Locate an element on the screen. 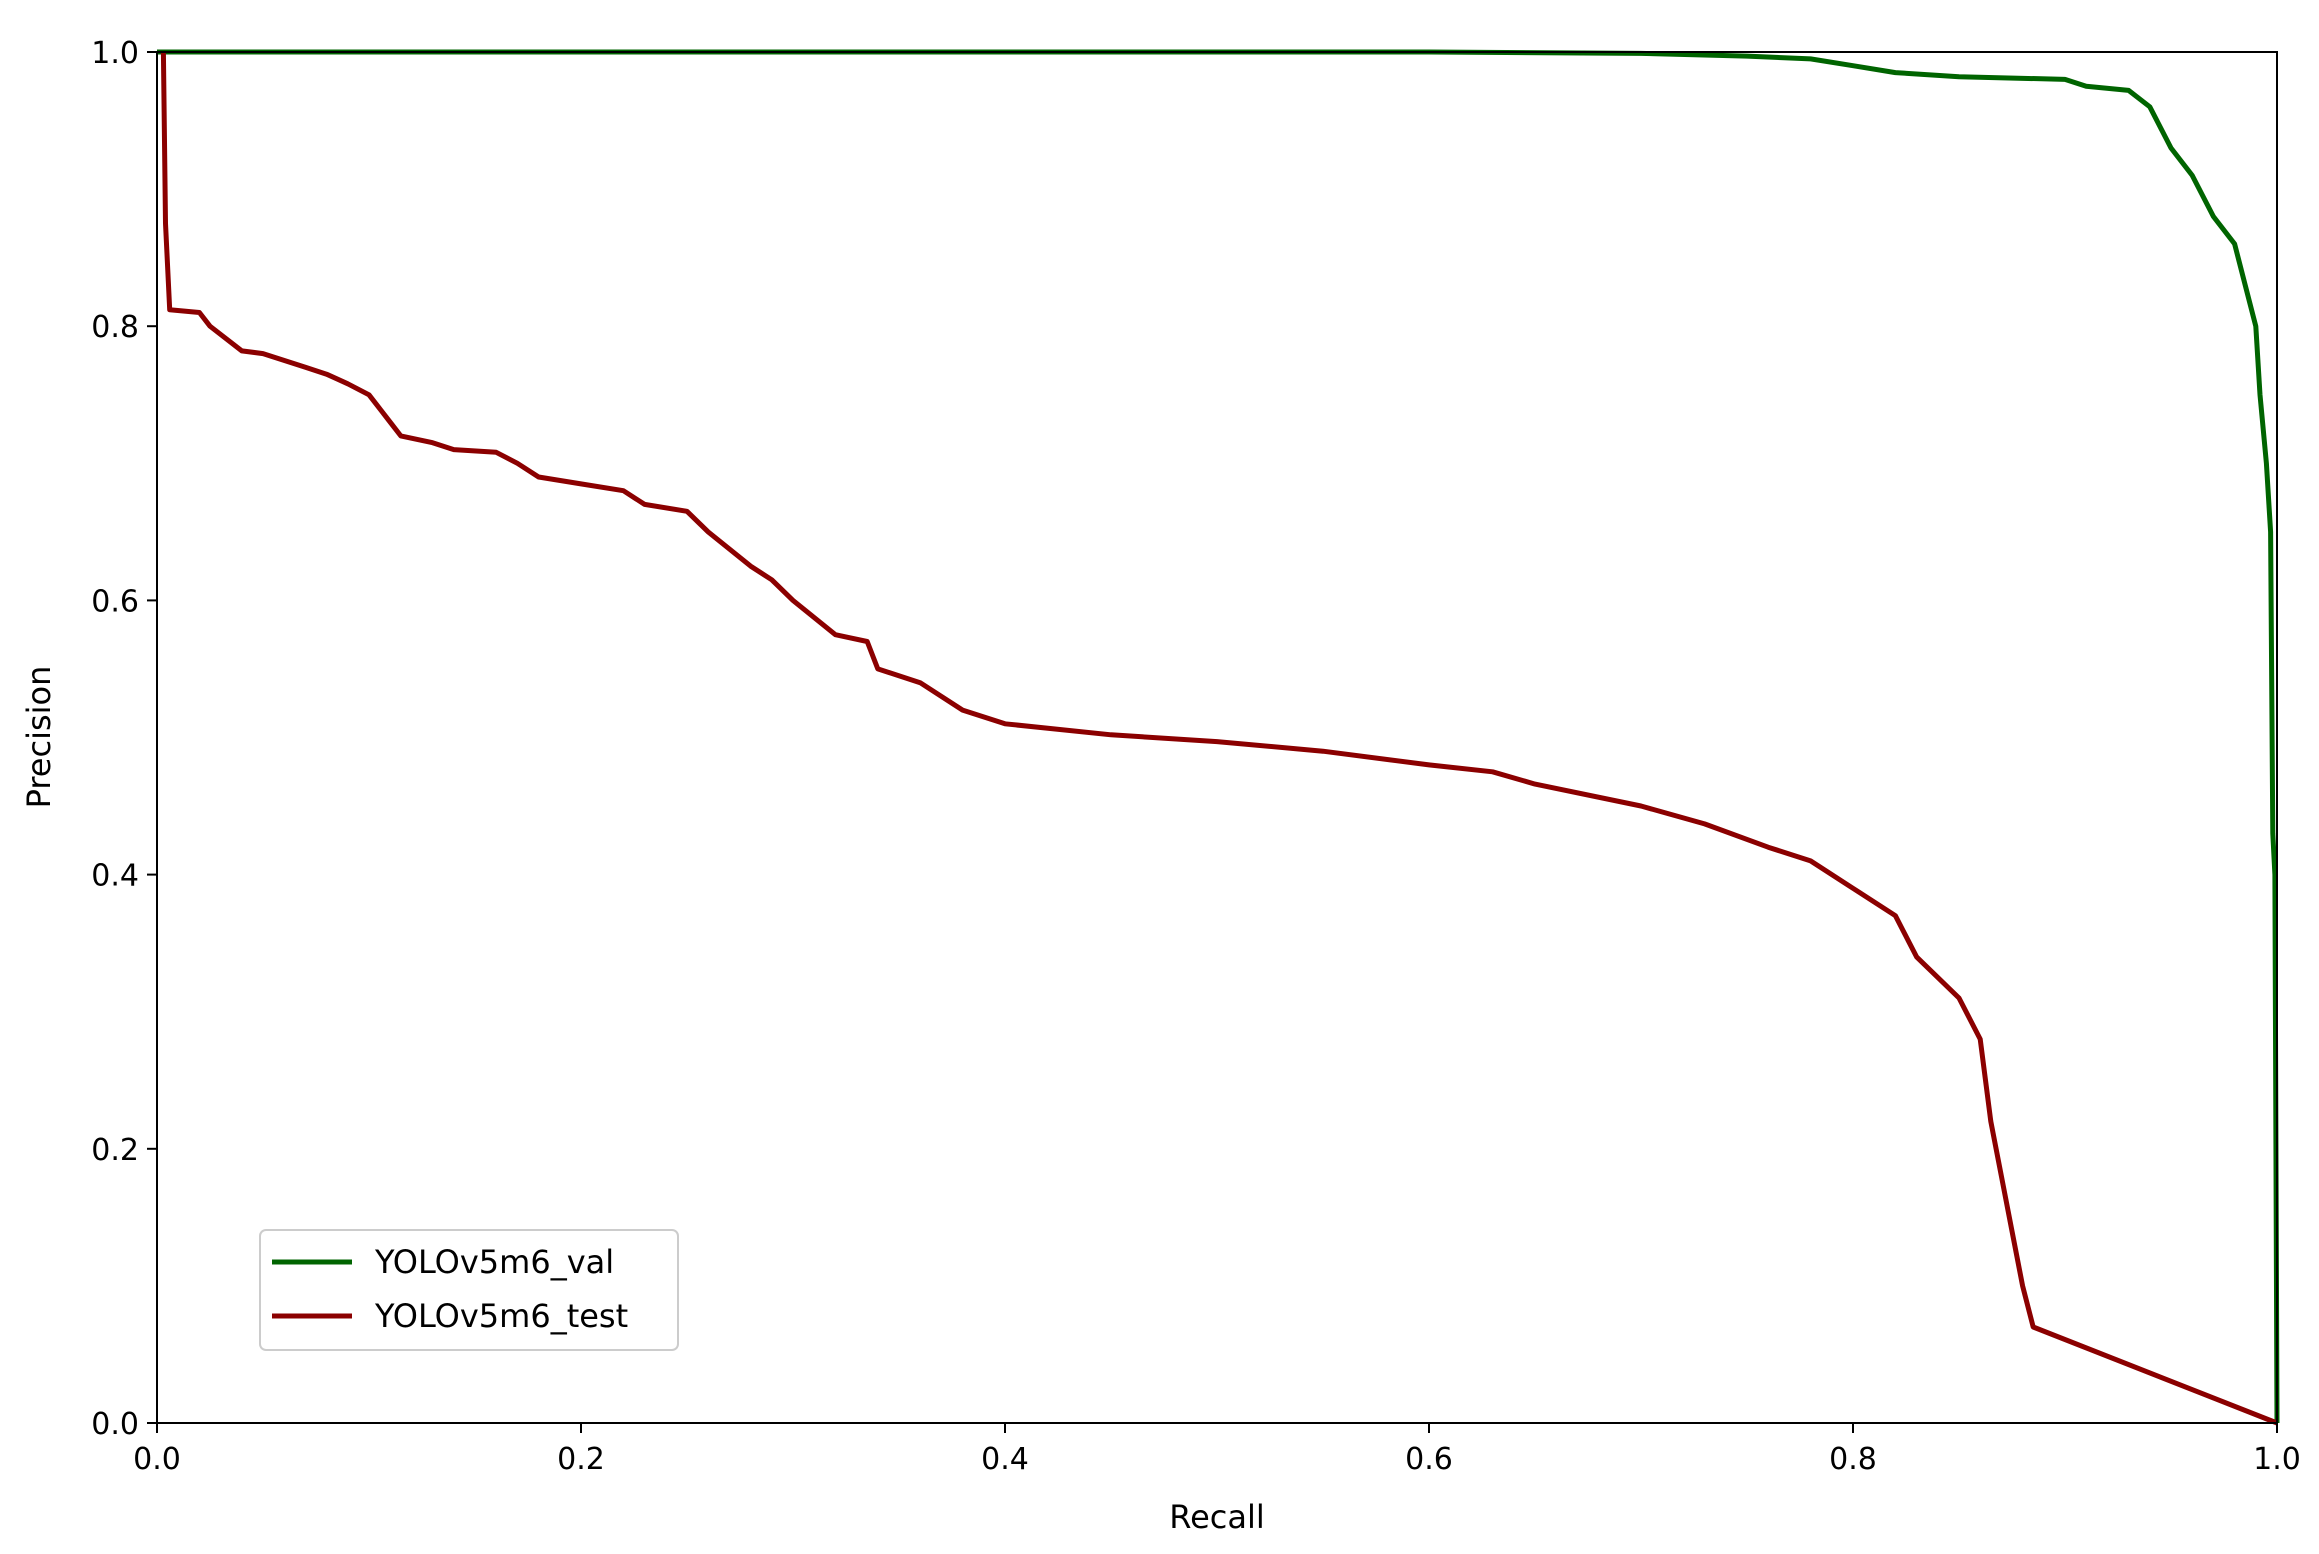  x-tick-label: 1.0 is located at coordinates (2277, 1459).